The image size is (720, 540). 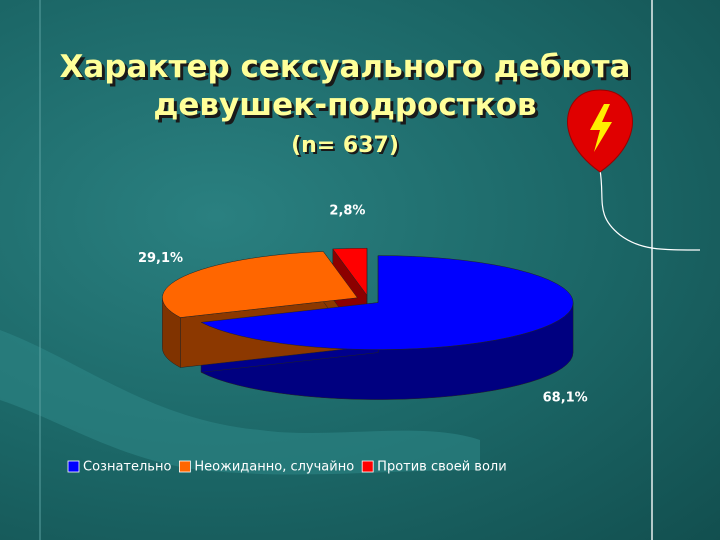 What do you see at coordinates (160, 258) in the screenshot?
I see `data-label: 29,1%` at bounding box center [160, 258].